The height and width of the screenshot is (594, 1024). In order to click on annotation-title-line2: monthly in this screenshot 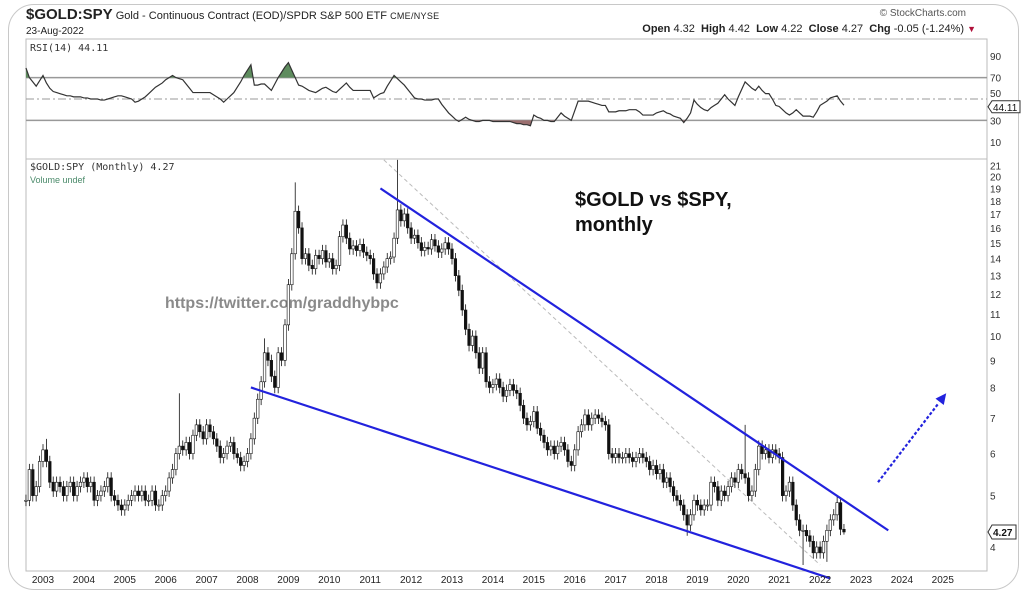, I will do `click(614, 225)`.